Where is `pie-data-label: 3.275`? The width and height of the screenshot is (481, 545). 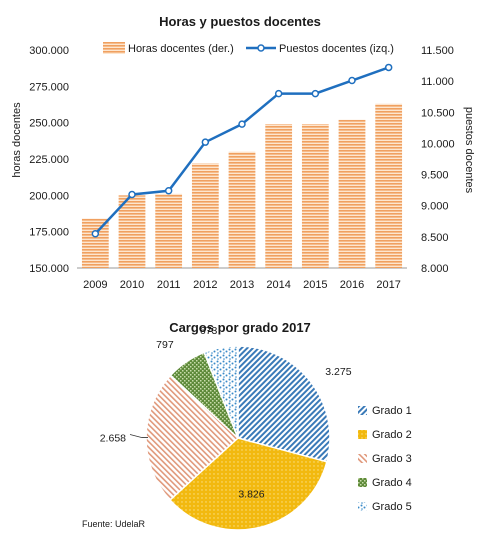 pie-data-label: 3.275 is located at coordinates (338, 372).